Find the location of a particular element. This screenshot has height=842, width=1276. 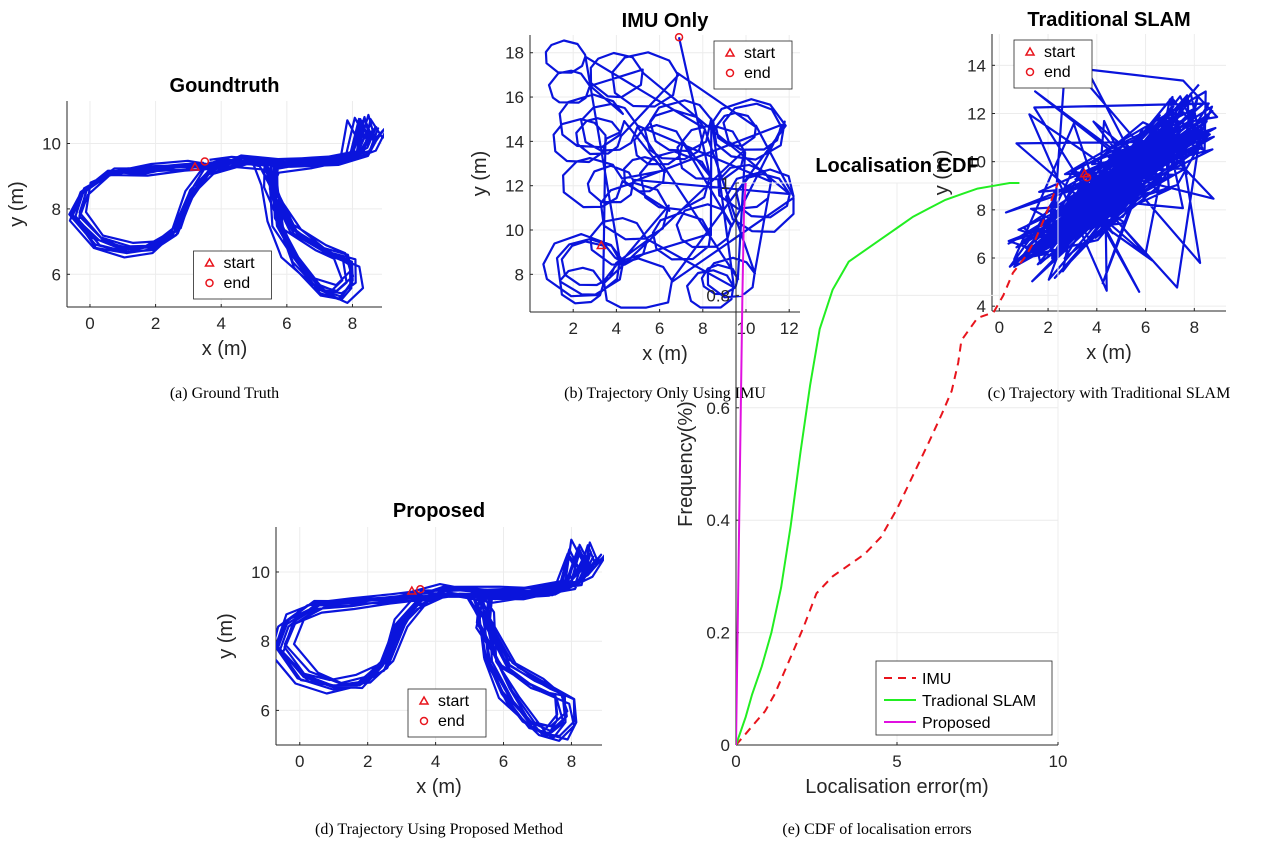

figure-caption: (e) CDF of localisation errors is located at coordinates (876, 829).